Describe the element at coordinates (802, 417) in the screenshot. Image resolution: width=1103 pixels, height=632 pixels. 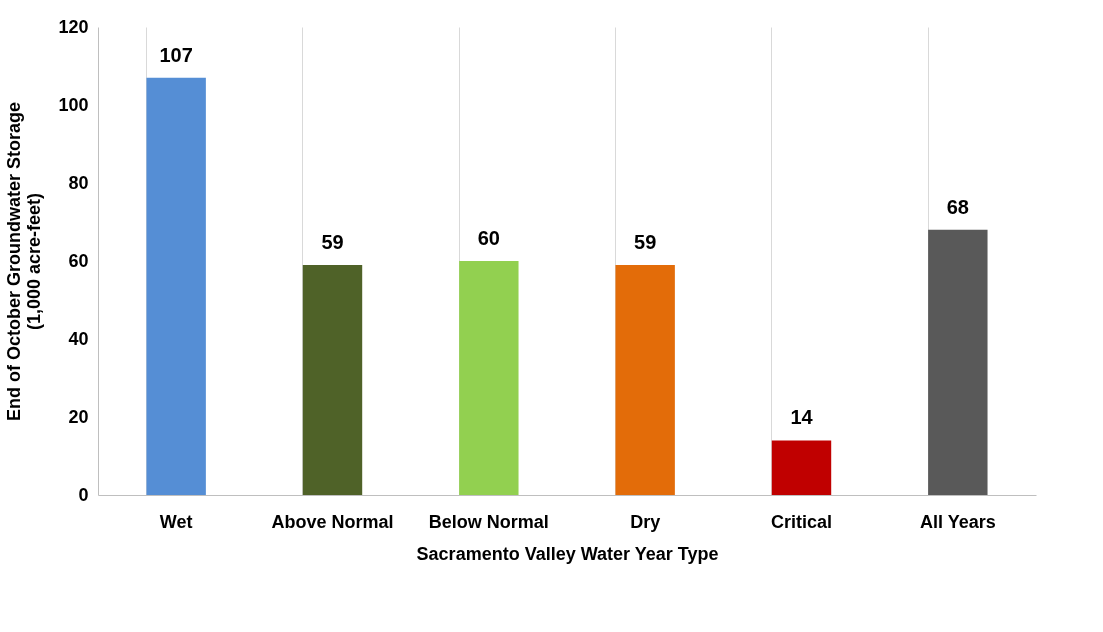
I see `data-label: 14` at that location.